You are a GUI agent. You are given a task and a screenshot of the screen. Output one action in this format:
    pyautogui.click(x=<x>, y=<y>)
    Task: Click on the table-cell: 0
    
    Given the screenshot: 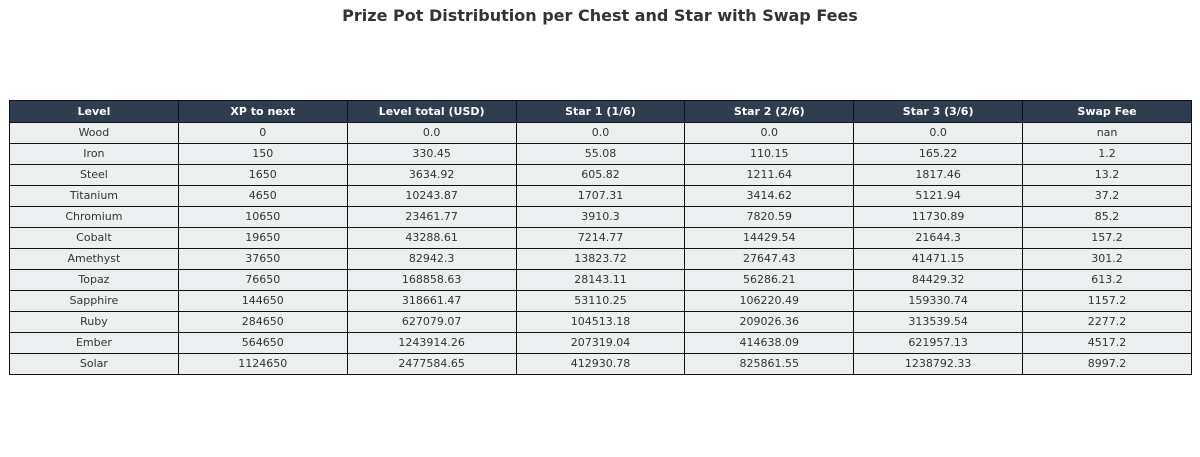 What is the action you would take?
    pyautogui.click(x=262, y=133)
    